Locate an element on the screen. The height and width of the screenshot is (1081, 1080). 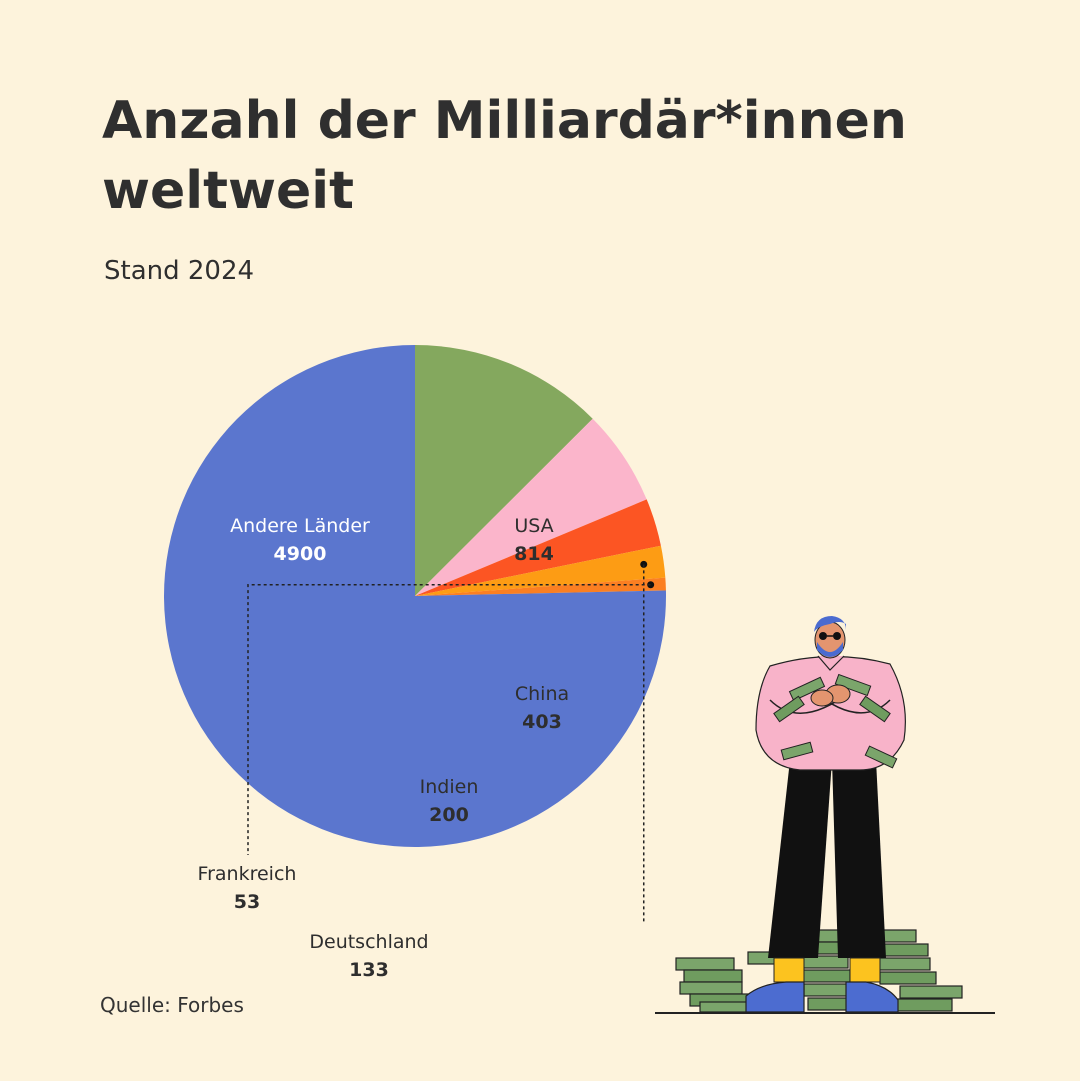
slice-label-deutschland: Deutschland is located at coordinates (368, 942).